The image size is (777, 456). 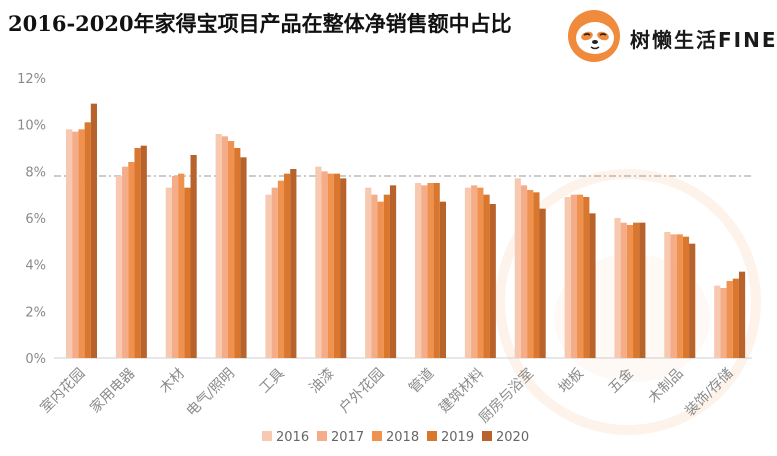 I want to click on y-tick-label: 2%, so click(x=35, y=312).